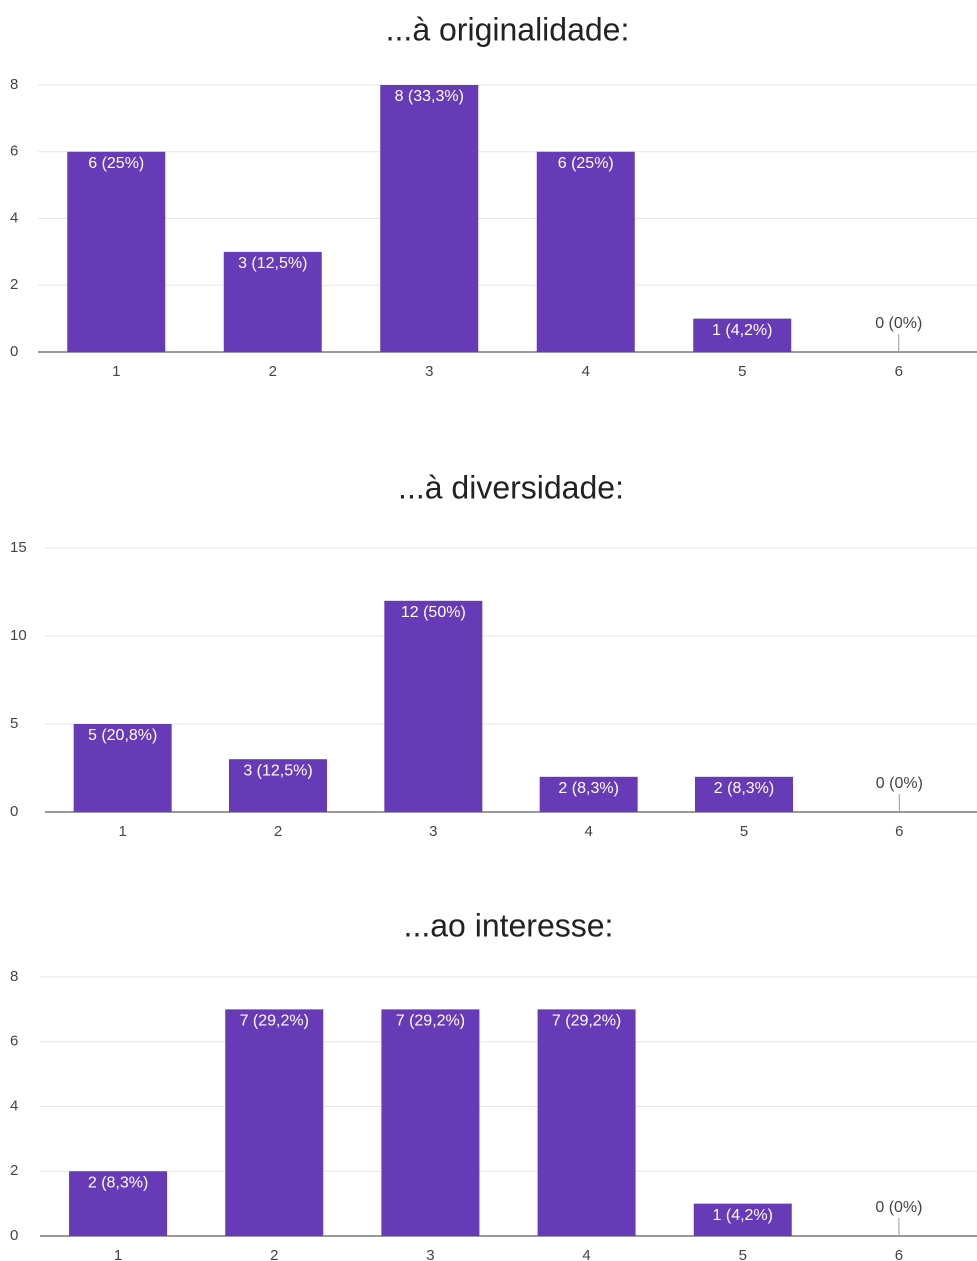 The width and height of the screenshot is (977, 1261). Describe the element at coordinates (18, 635) in the screenshot. I see `y-tick-label: 10` at that location.